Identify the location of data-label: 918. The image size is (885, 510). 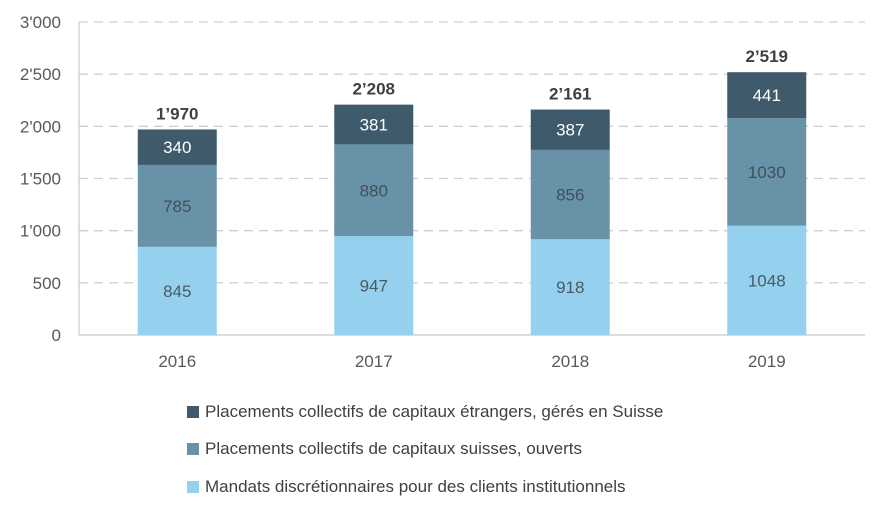
(570, 287).